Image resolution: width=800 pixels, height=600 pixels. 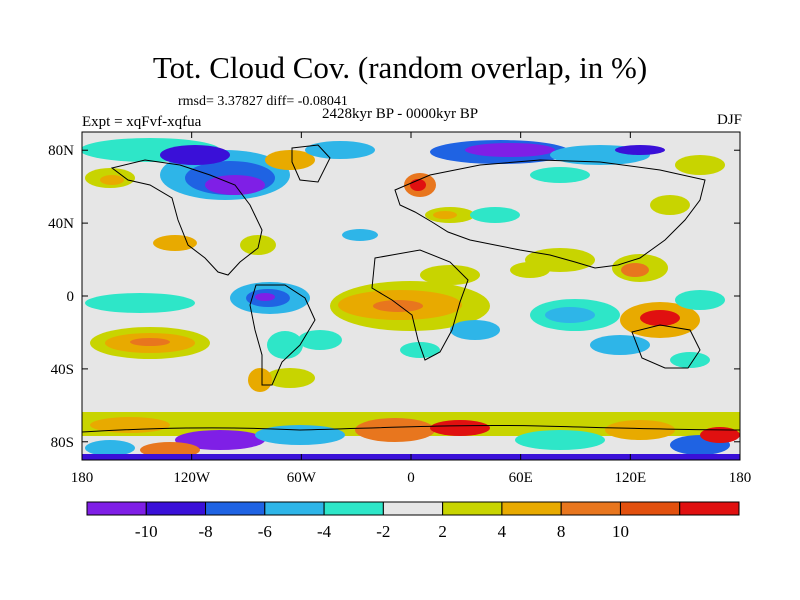 What do you see at coordinates (442, 531) in the screenshot?
I see `colorbar-label: 2` at bounding box center [442, 531].